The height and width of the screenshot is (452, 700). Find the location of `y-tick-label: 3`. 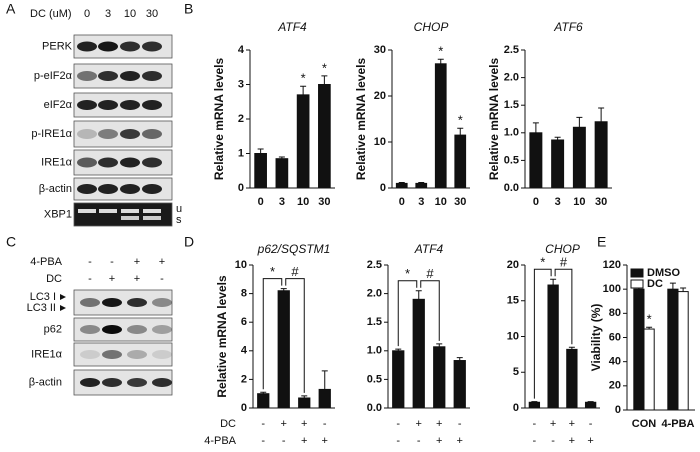

y-tick-label: 3 is located at coordinates (241, 84).